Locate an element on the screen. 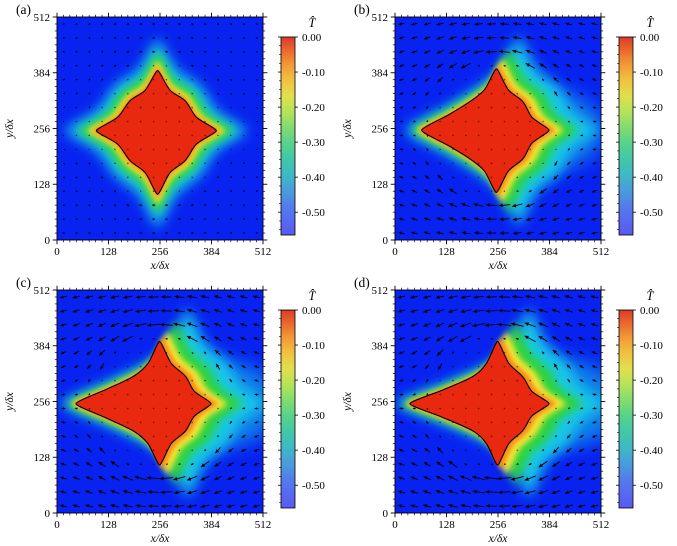 This screenshot has width=677, height=546. panel-label: (a) is located at coordinates (23, 9).